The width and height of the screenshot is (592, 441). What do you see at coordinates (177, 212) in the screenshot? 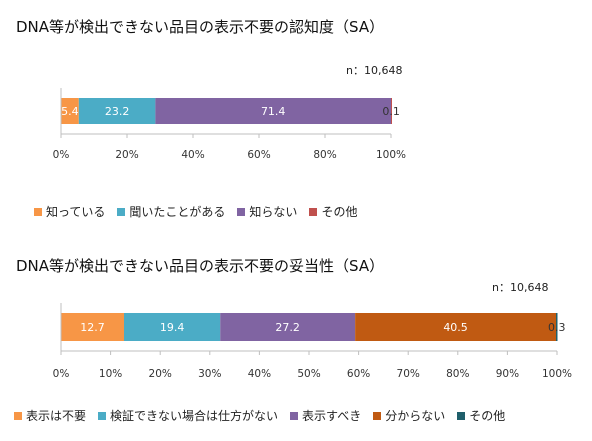
I see `legend-label: 聞いたことがある` at bounding box center [177, 212].